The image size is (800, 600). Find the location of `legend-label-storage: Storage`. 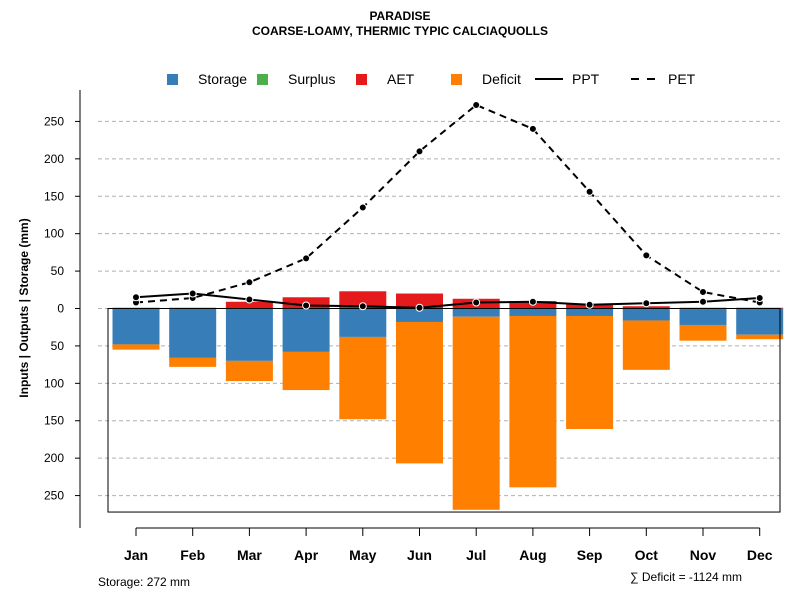

legend-label-storage: Storage is located at coordinates (222, 79).